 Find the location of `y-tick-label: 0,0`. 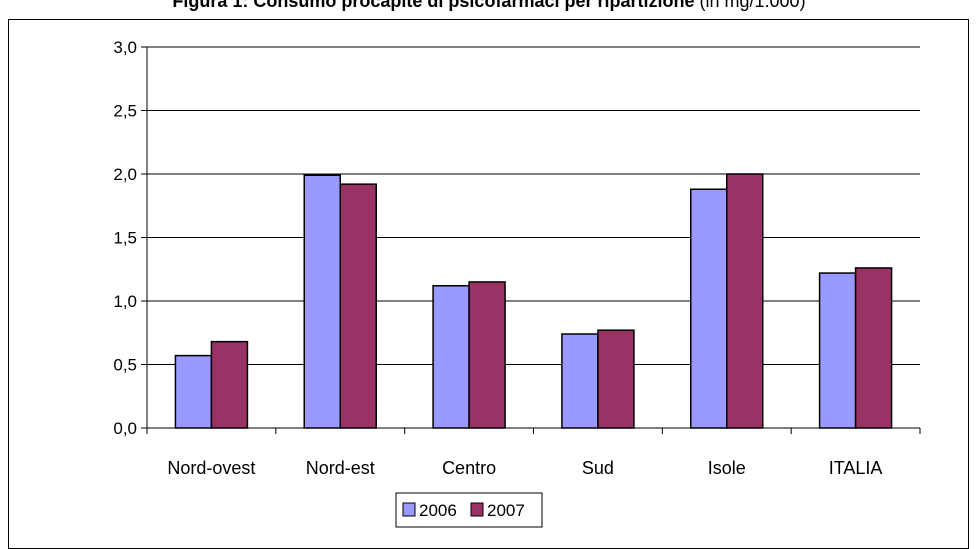

y-tick-label: 0,0 is located at coordinates (125, 428).